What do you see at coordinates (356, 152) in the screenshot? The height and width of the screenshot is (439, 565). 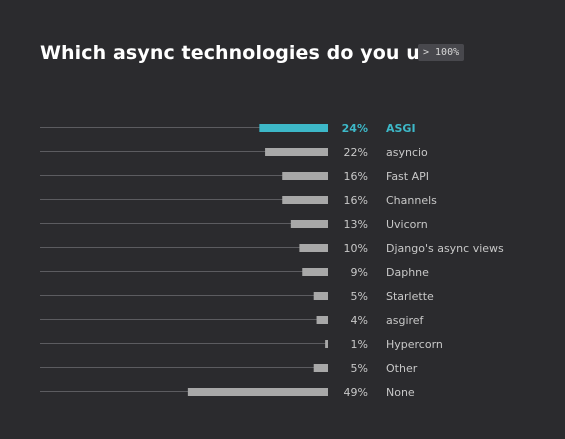 I see `value-label: 22%` at bounding box center [356, 152].